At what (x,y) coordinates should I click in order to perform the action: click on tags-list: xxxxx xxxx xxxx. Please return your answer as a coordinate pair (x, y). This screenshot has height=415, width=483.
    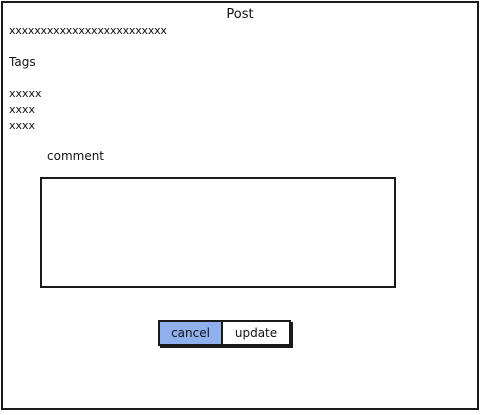
    Looking at the image, I should click on (25, 110).